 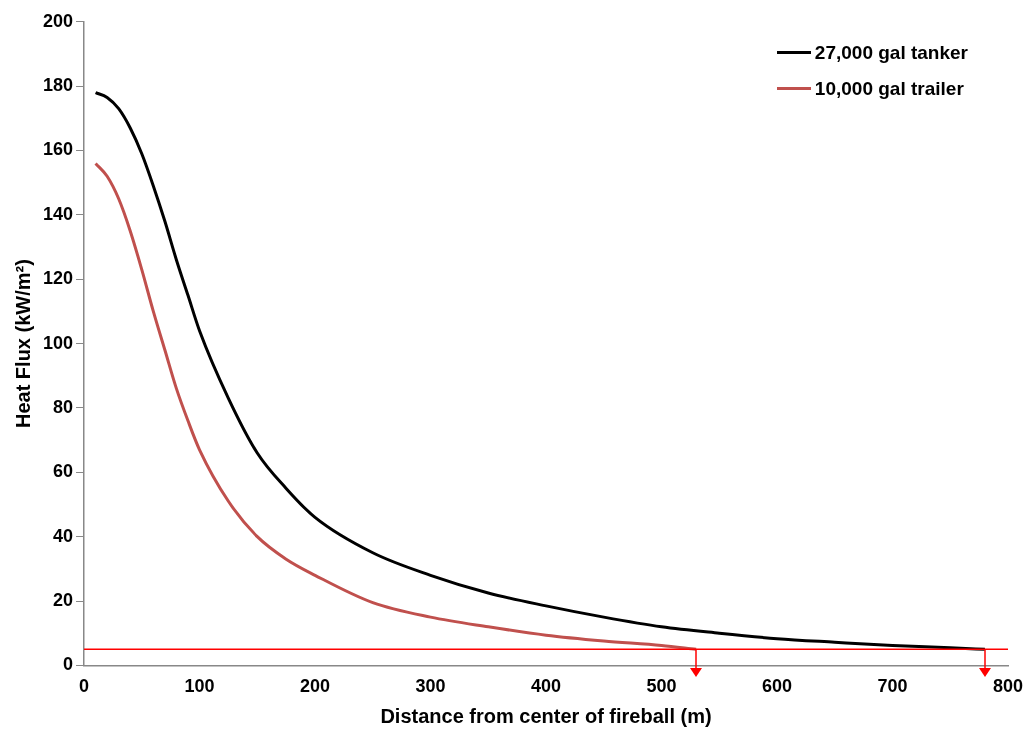 I want to click on y-tick-label: 100, so click(x=58, y=342).